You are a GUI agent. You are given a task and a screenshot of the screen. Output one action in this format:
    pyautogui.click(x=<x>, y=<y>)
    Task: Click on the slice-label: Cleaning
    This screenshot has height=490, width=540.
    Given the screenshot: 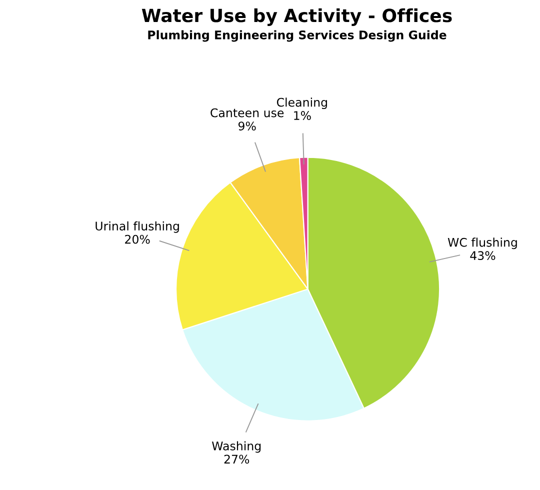 What is the action you would take?
    pyautogui.click(x=301, y=104)
    